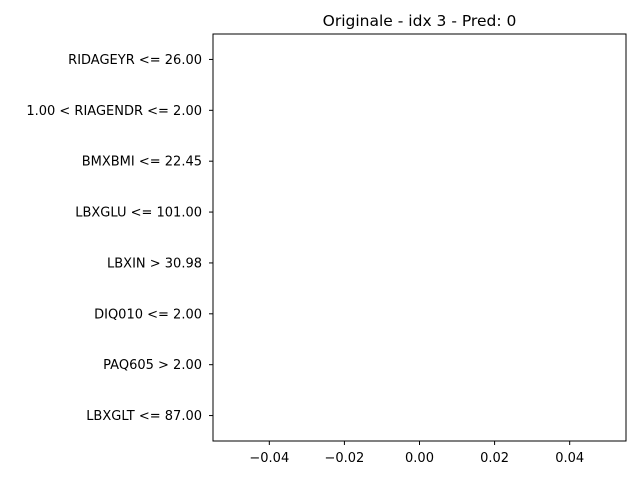  What do you see at coordinates (142, 162) in the screenshot?
I see `y-tick-label: BMXBMI <= 22.45` at bounding box center [142, 162].